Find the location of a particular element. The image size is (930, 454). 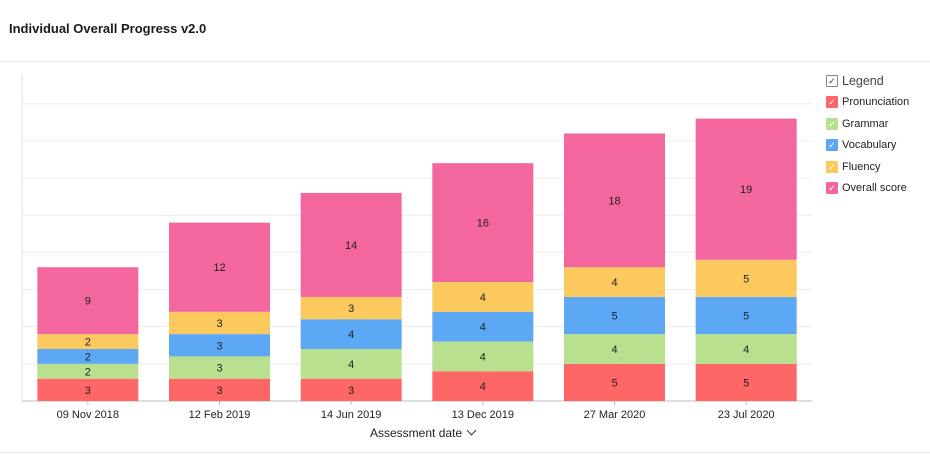

legend-item-fluency: ✓ Fluency is located at coordinates (878, 167).